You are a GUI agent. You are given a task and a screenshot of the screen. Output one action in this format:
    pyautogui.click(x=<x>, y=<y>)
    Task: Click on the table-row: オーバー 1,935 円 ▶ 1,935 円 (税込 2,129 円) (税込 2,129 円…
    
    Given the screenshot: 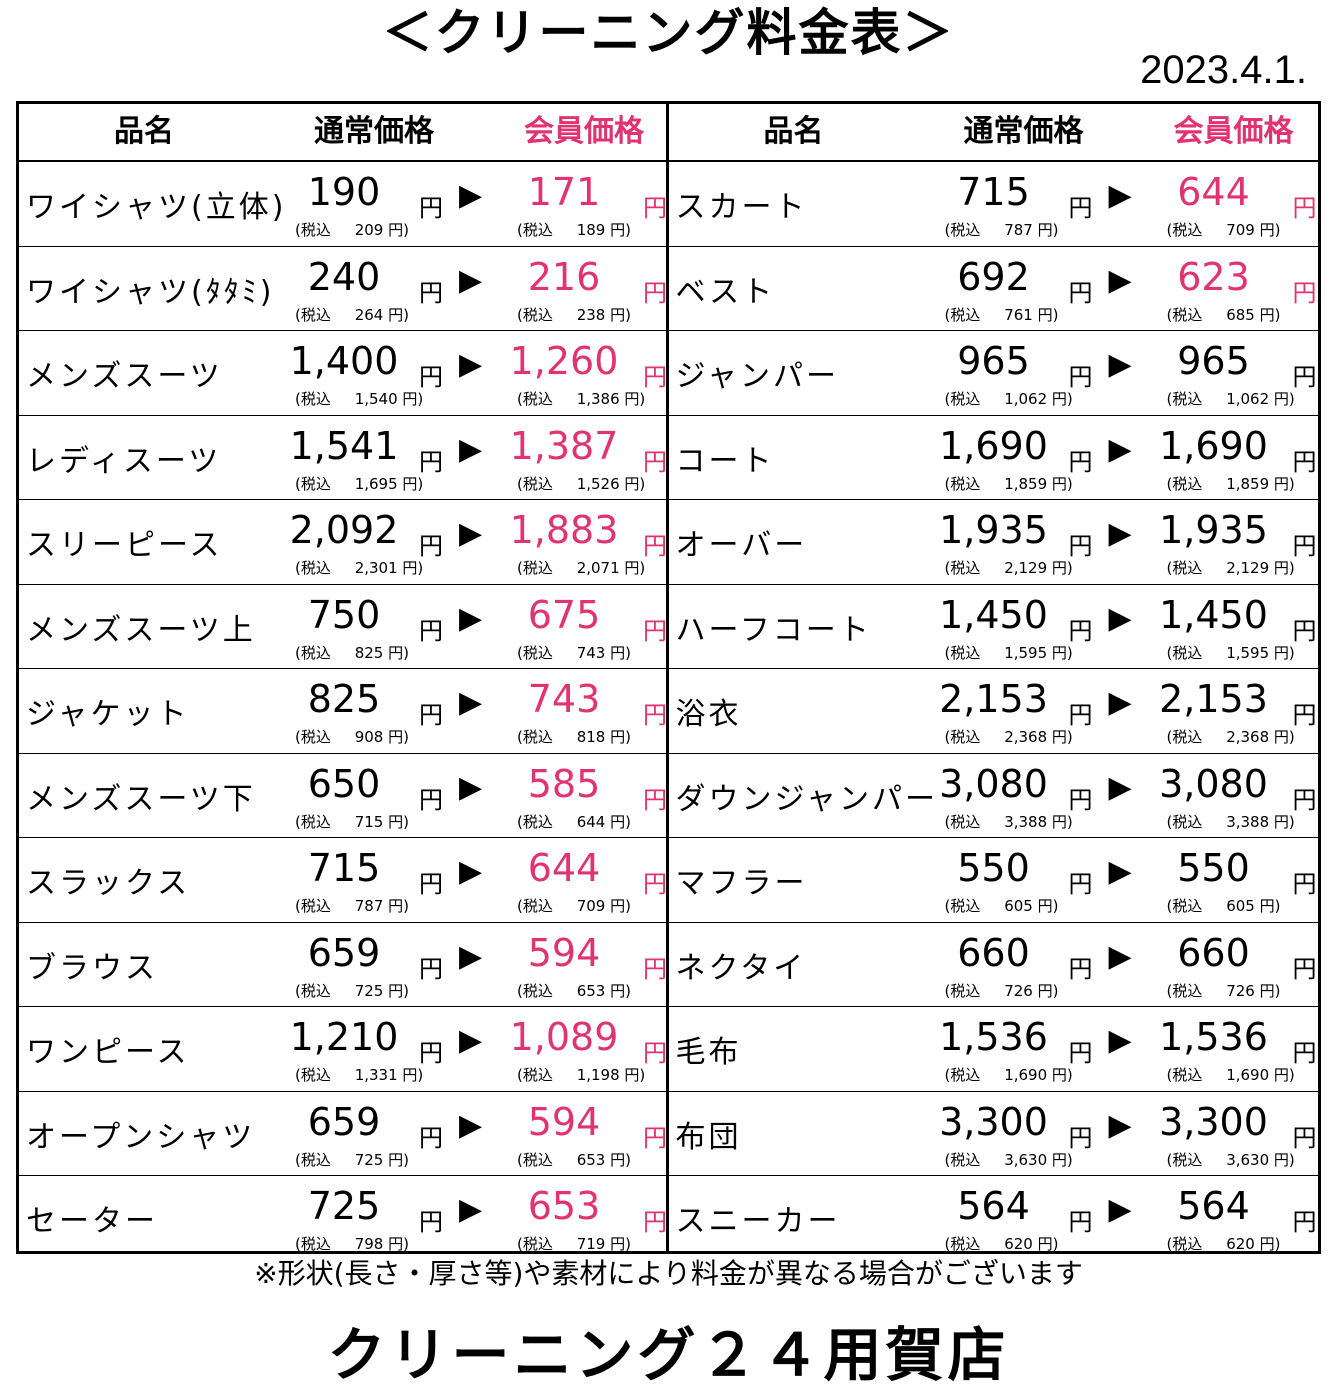 What is the action you would take?
    pyautogui.click(x=993, y=542)
    